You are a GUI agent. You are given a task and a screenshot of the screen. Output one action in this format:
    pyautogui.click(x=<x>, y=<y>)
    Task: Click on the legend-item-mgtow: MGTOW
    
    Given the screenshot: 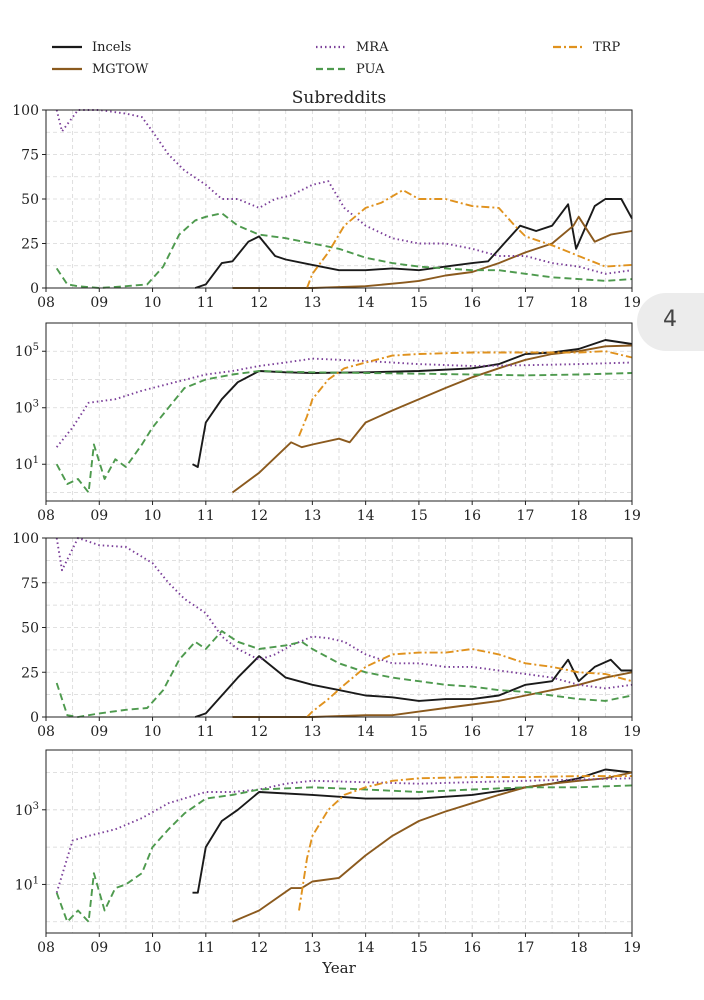 What is the action you would take?
    pyautogui.click(x=100, y=69)
    